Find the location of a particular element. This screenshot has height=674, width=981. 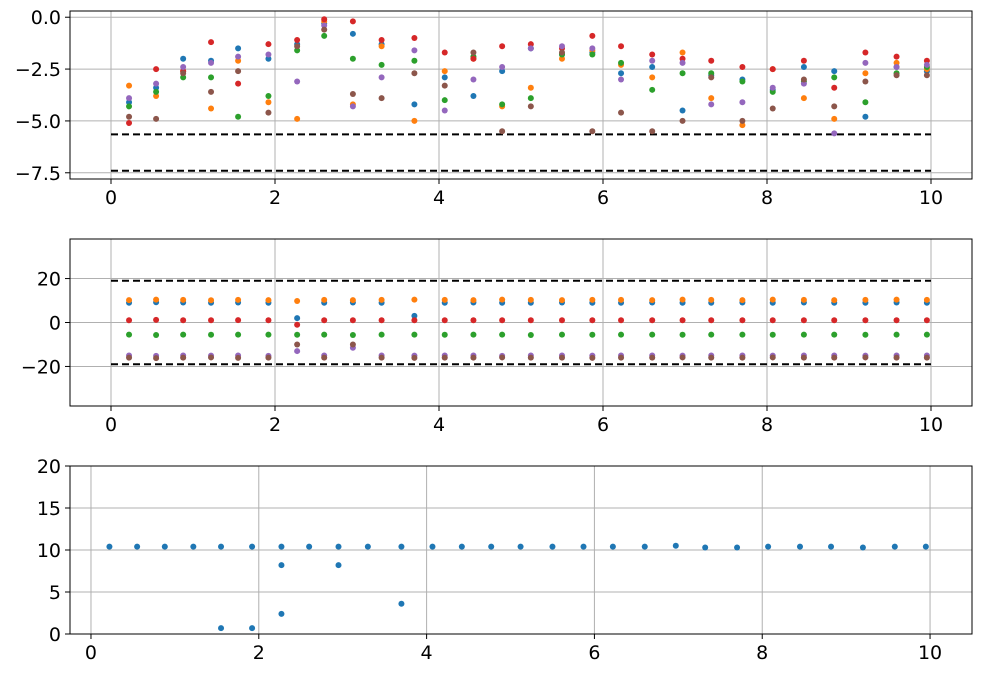

x-tick-label: 8 is located at coordinates (767, 425).